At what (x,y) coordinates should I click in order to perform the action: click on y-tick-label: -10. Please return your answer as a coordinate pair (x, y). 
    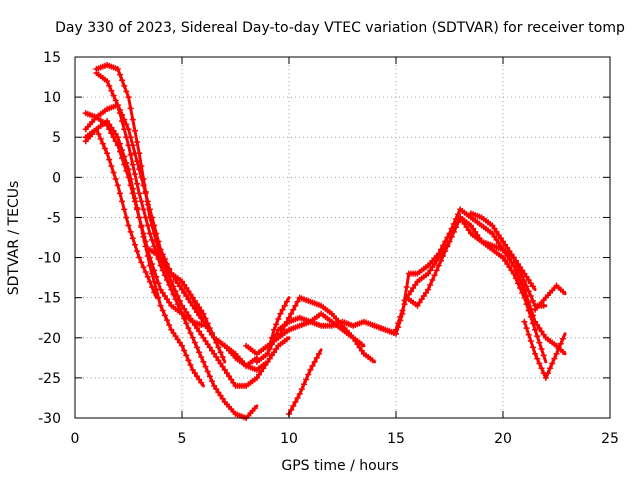
    Looking at the image, I should click on (49, 259).